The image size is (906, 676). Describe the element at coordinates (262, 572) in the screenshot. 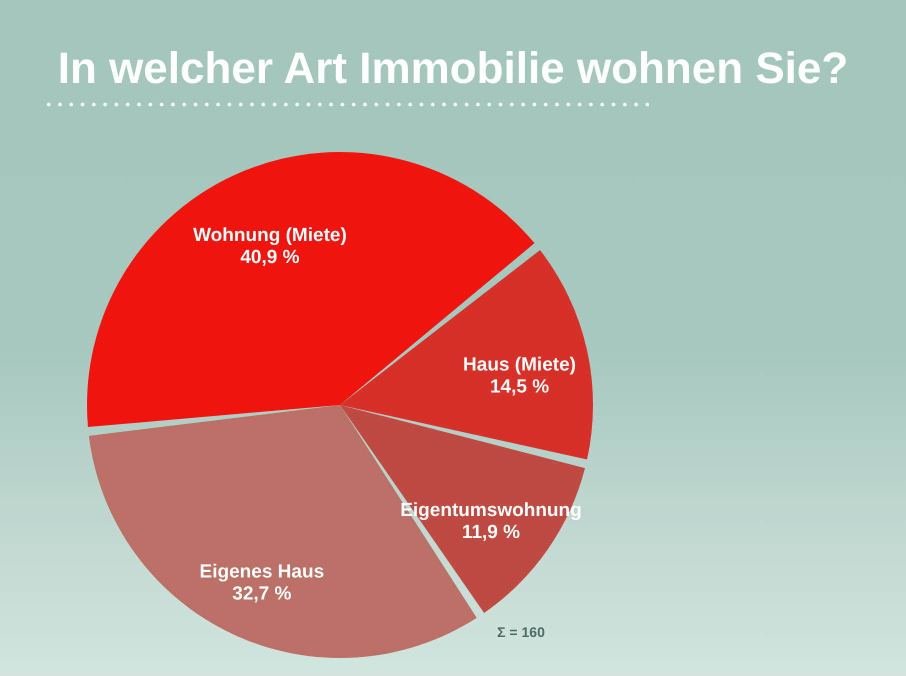

I see `slice-label: Eigenes Haus` at that location.